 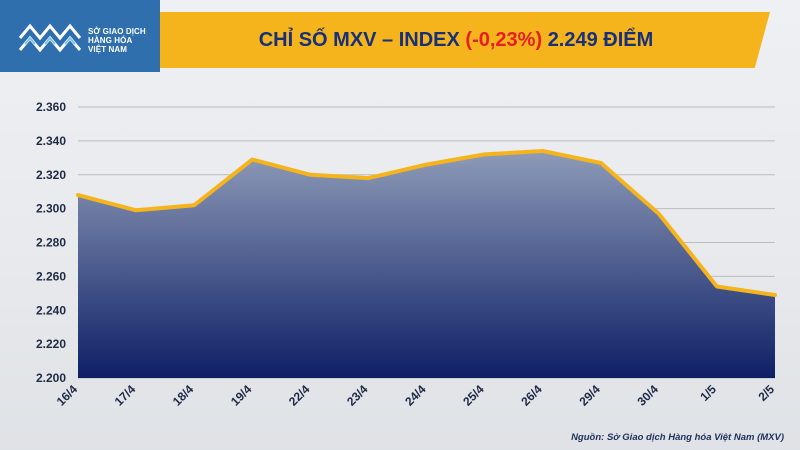 I want to click on logo-line-2: HÀNG HÓA, so click(x=110, y=40).